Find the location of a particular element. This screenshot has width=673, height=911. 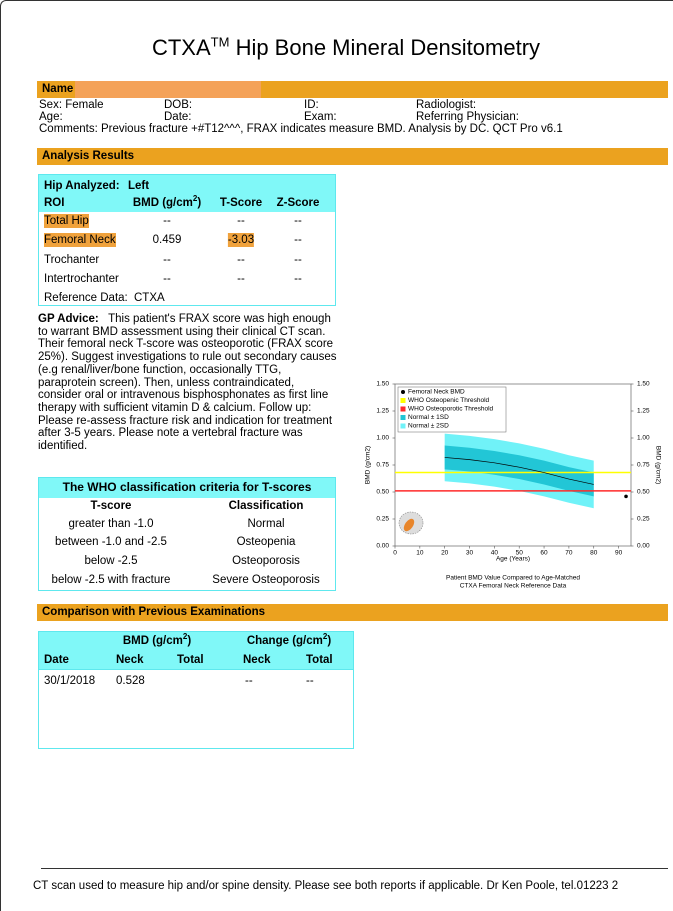

who-cell: between -1.0 and -2.5 is located at coordinates (111, 542).